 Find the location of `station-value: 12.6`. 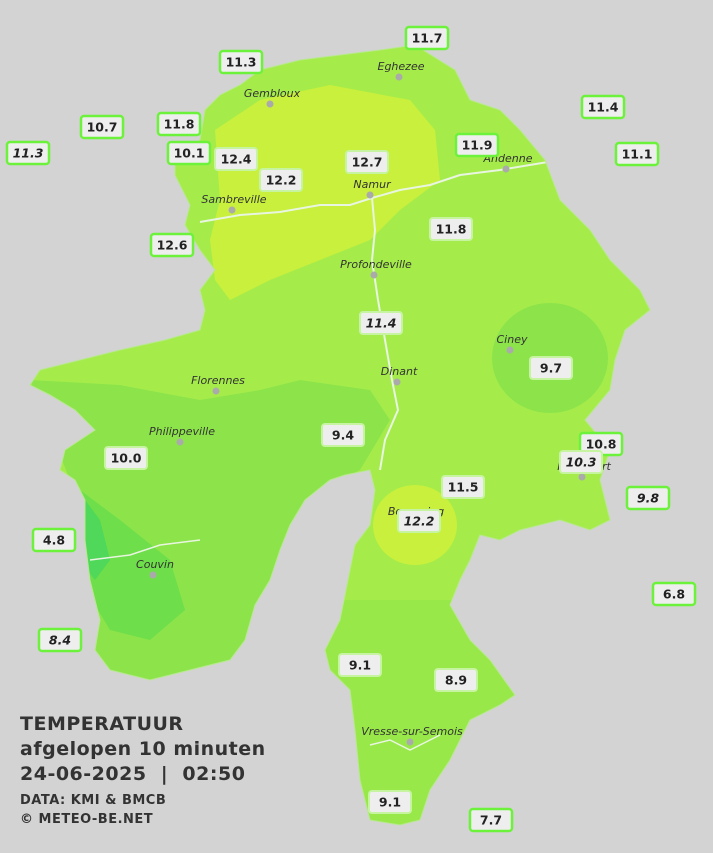

station-value: 12.6 is located at coordinates (172, 245).